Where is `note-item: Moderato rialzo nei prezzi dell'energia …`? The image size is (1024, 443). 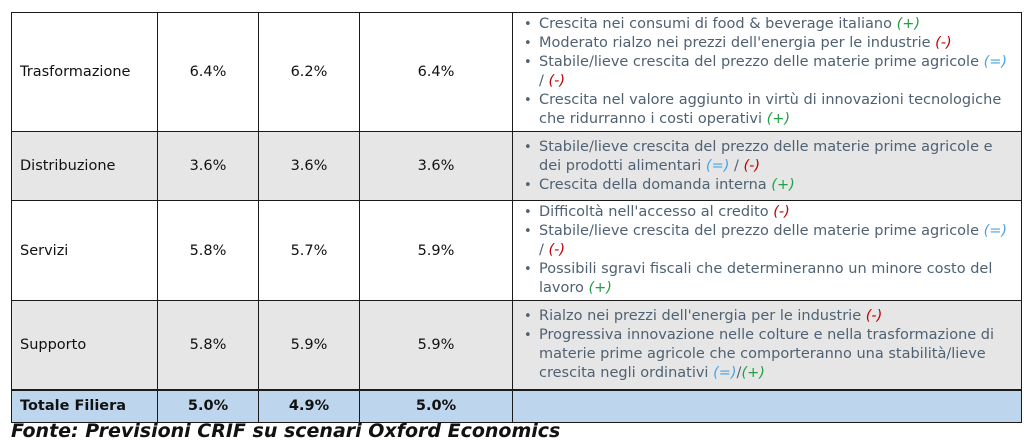 note-item: Moderato rialzo nei prezzi dell'energia … is located at coordinates (769, 43).